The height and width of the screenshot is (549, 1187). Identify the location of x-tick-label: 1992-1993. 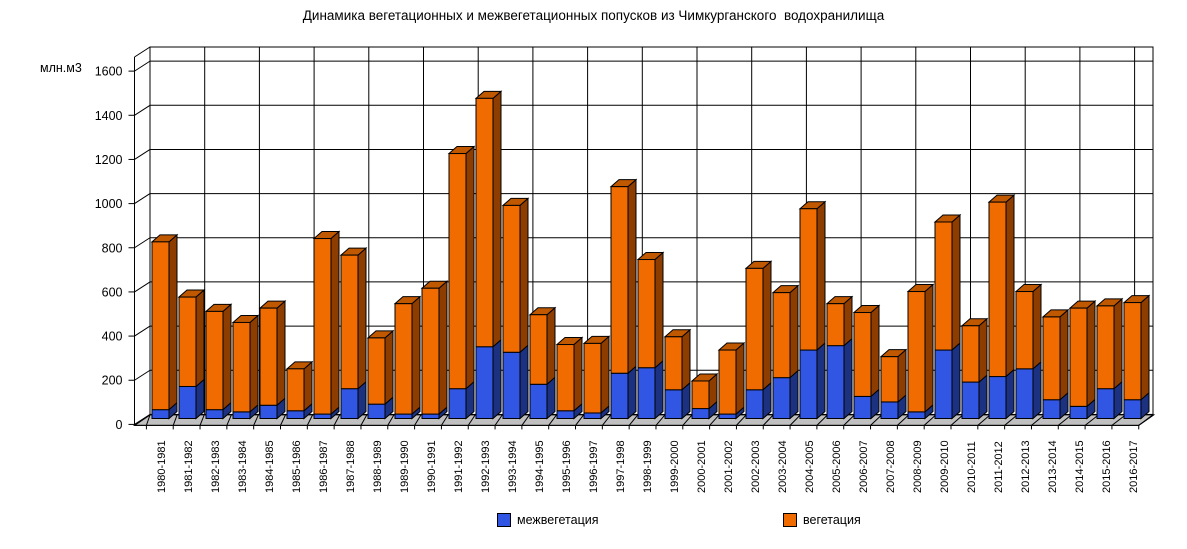
(486, 466).